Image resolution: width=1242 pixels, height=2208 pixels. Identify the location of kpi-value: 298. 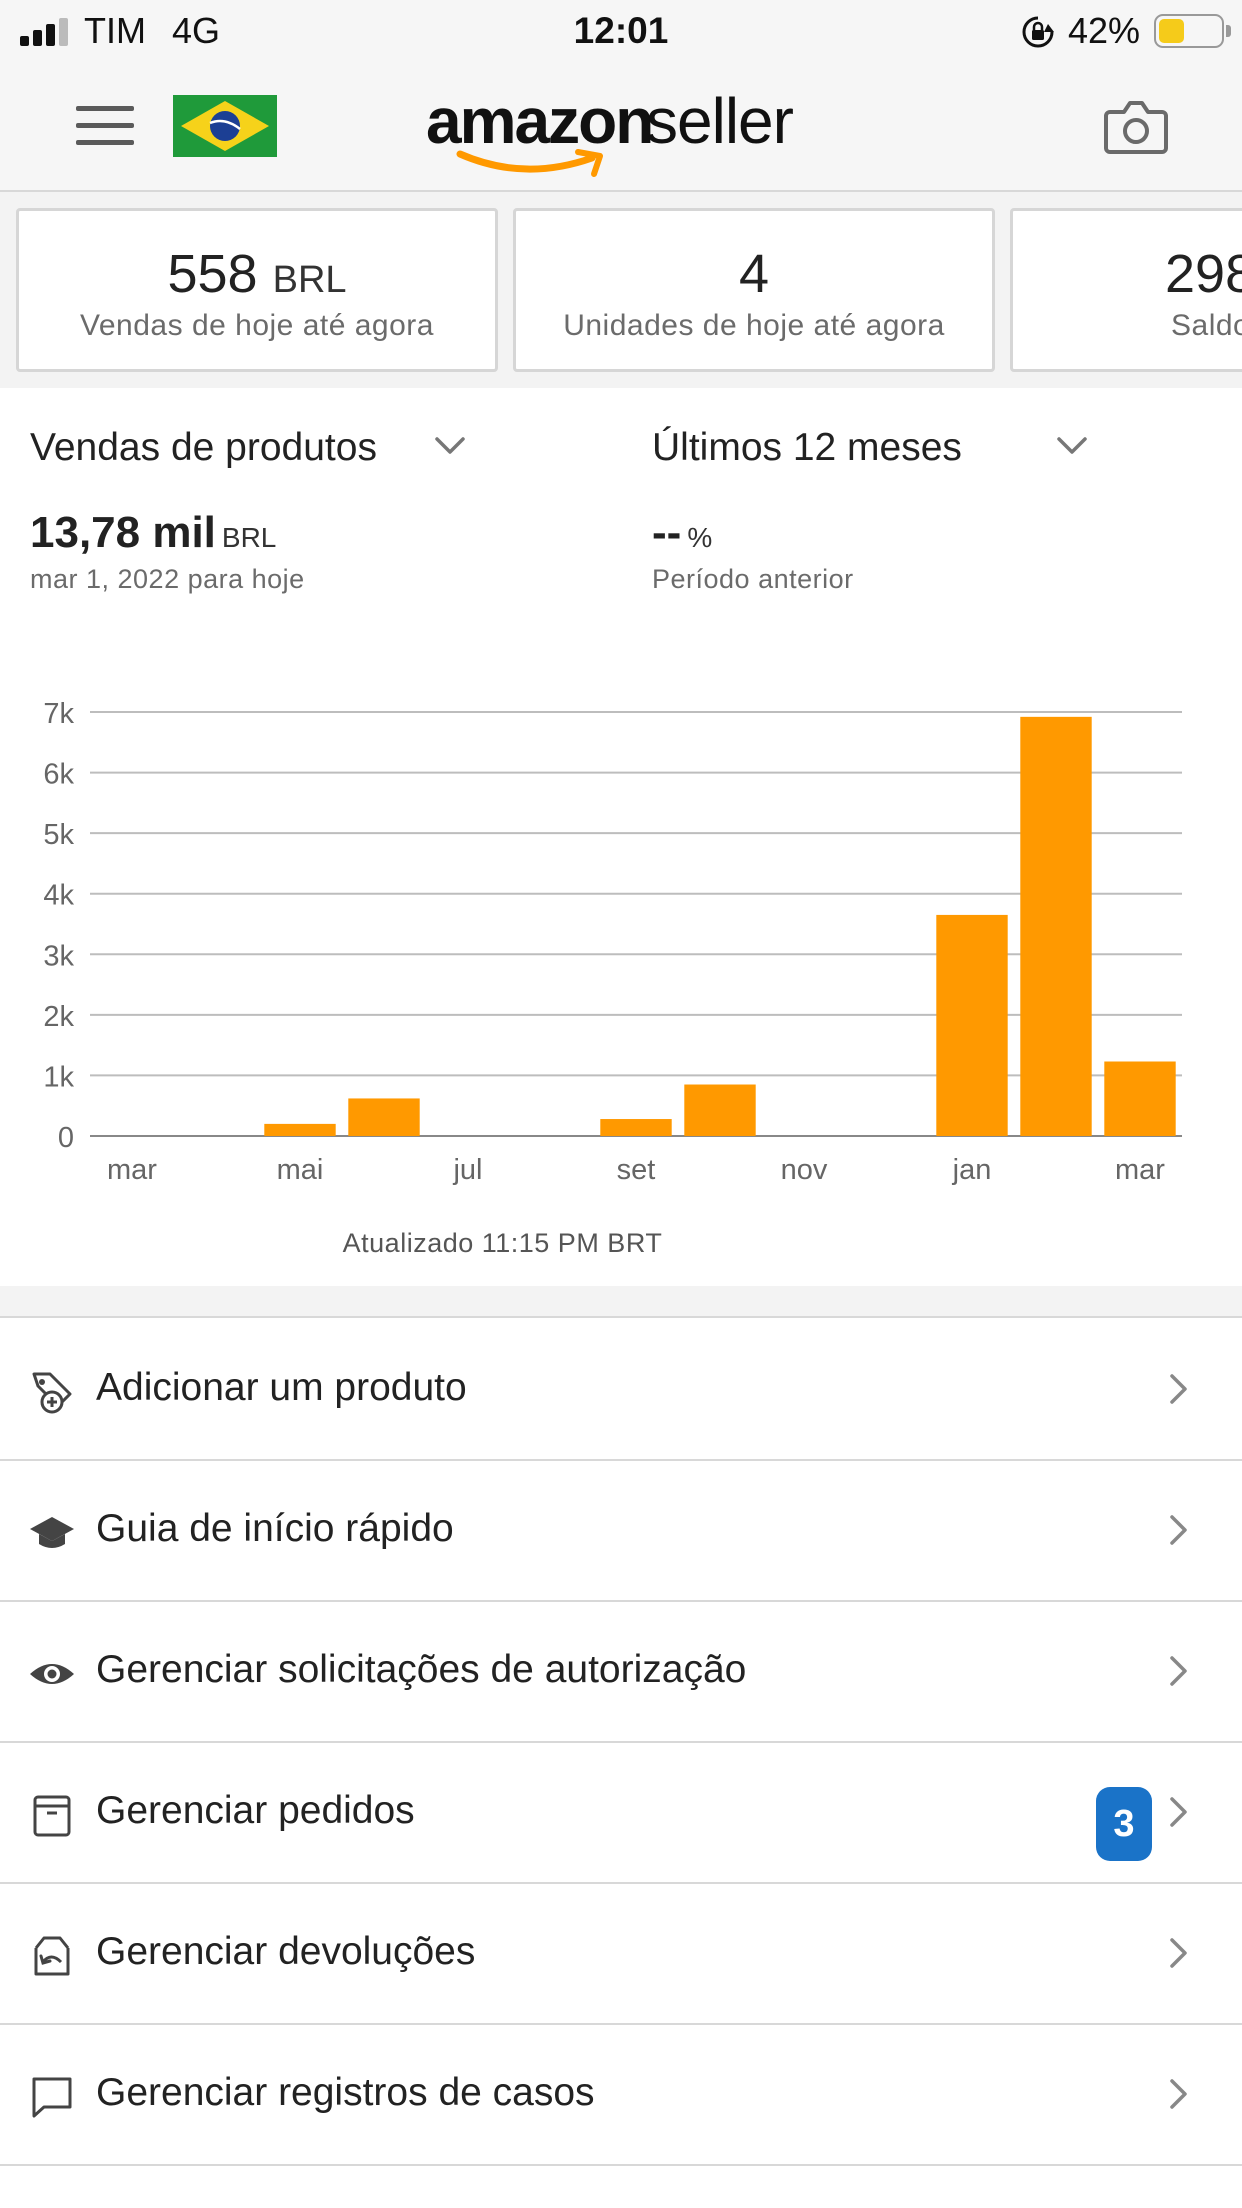
(1203, 274).